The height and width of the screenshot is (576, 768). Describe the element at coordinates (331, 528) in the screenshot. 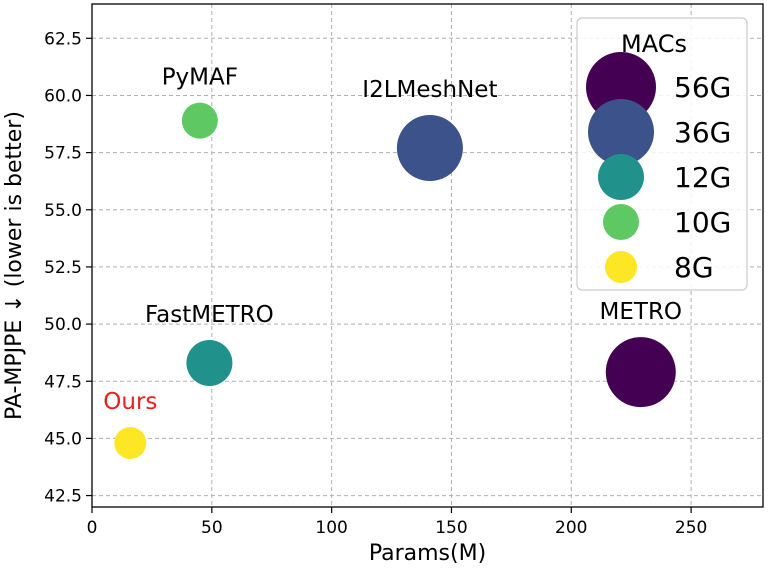

I see `x-tick-label: 100` at that location.